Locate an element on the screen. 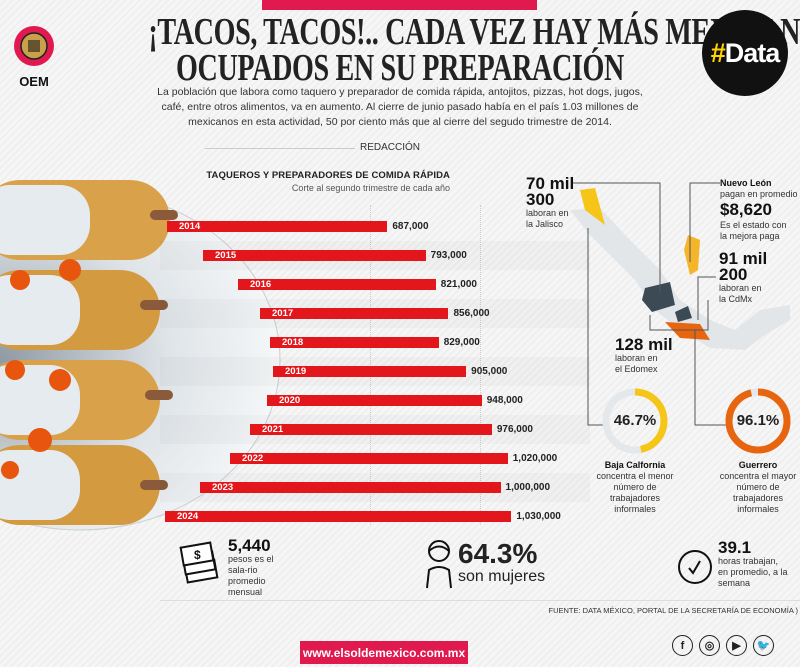  baja-california-donut is located at coordinates (635, 421).